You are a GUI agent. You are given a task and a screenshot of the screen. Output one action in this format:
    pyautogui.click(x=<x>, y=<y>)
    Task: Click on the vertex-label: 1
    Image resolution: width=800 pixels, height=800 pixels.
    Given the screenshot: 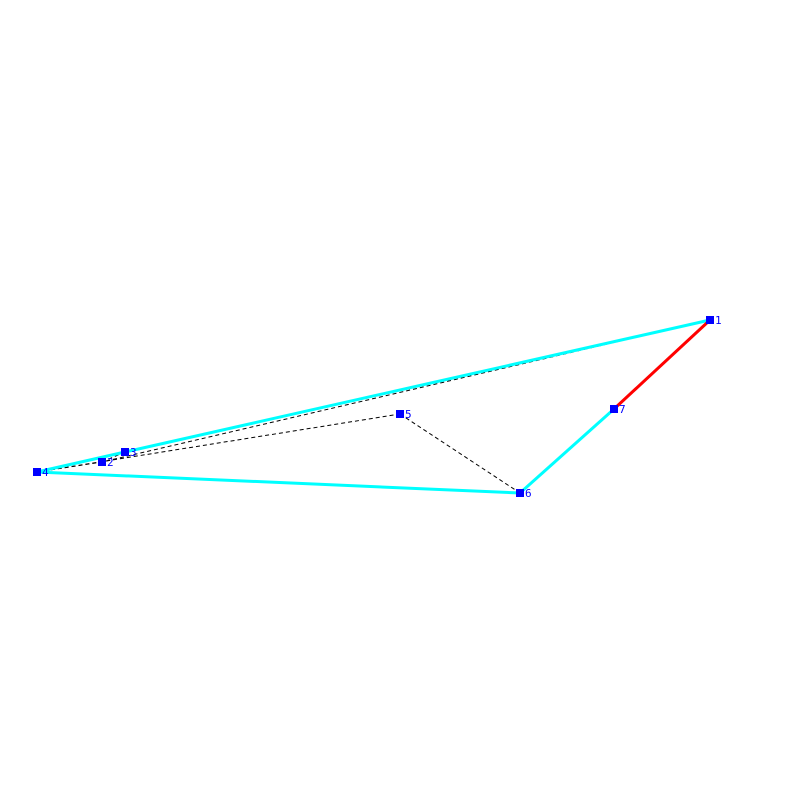 What is the action you would take?
    pyautogui.click(x=718, y=320)
    